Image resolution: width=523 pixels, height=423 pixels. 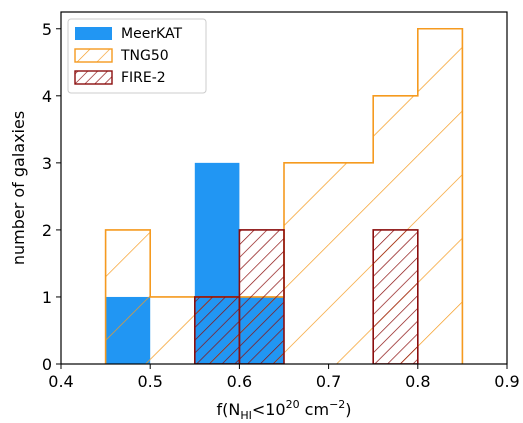 What do you see at coordinates (93, 33) in the screenshot?
I see `legend-swatch-meerkat` at bounding box center [93, 33].